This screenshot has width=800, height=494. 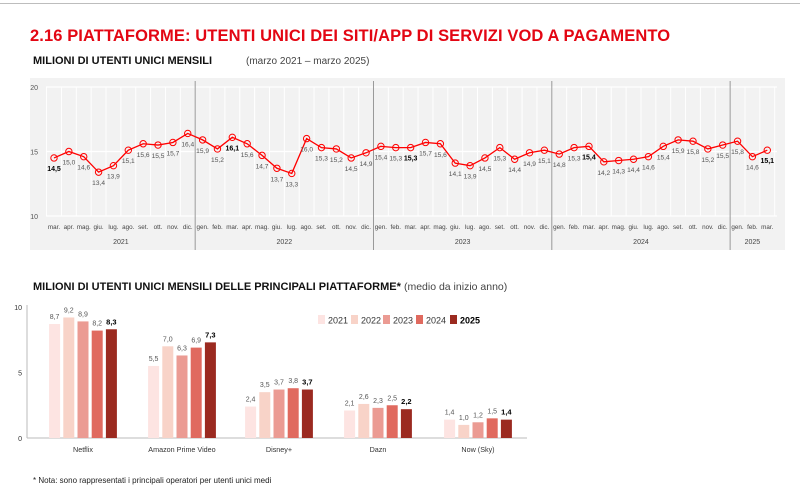 I want to click on data-label: 15,2, so click(x=217, y=160).